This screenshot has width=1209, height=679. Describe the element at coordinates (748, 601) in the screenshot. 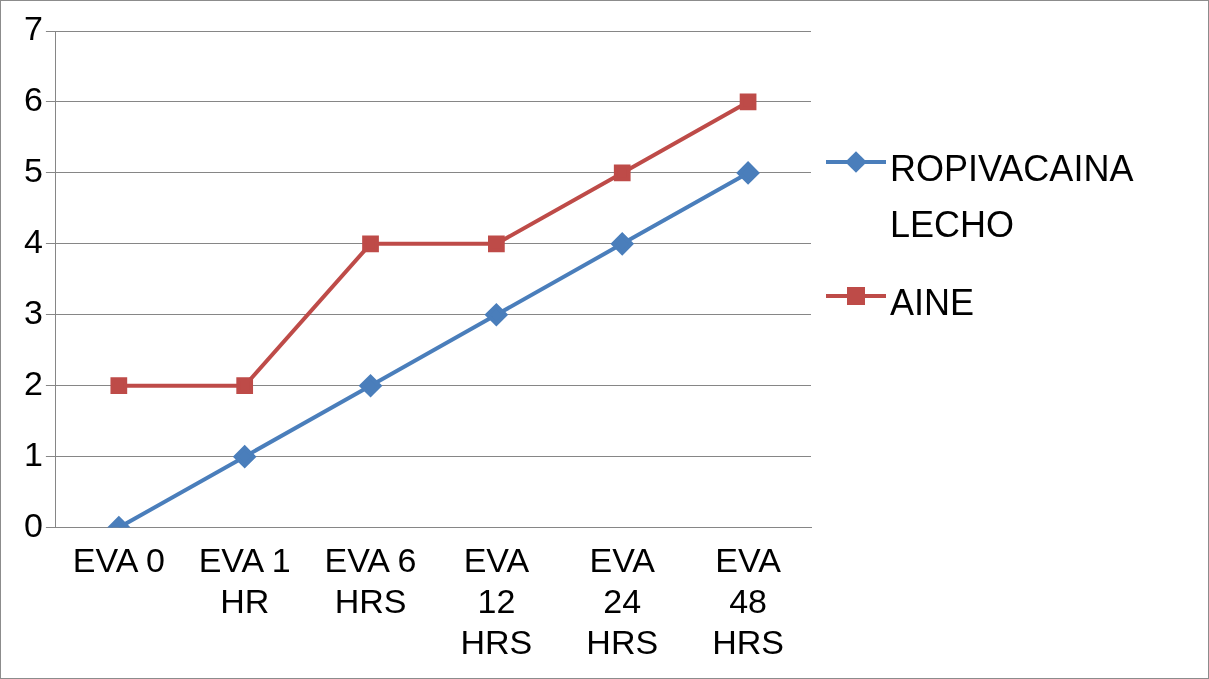

I see `x-tick-label: EVA 48 HRS` at that location.